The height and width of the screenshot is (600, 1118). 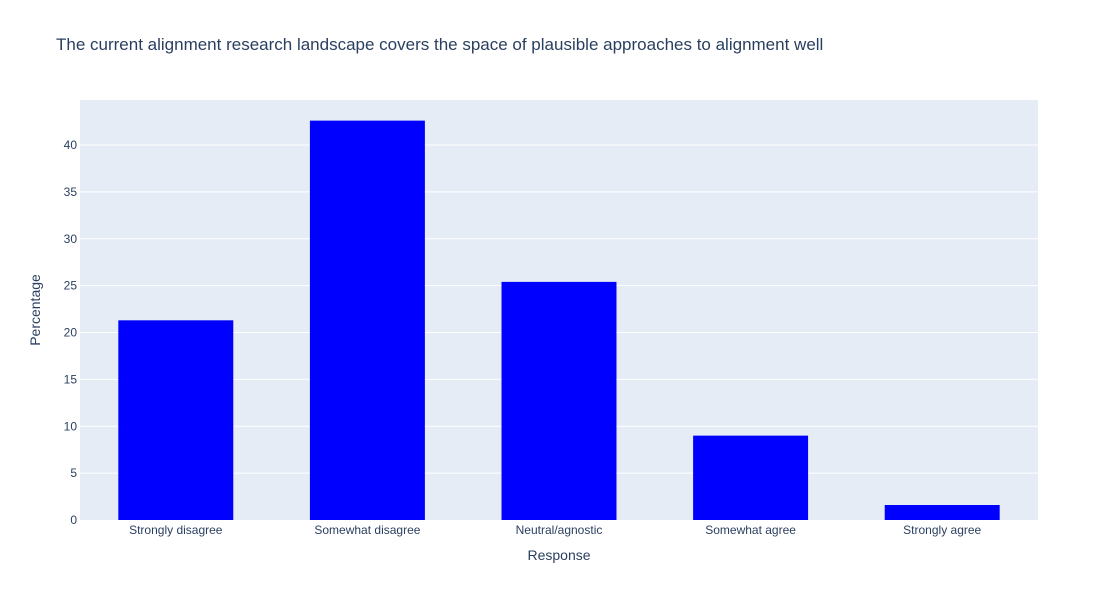 I want to click on y-tick-label: 25, so click(x=71, y=286).